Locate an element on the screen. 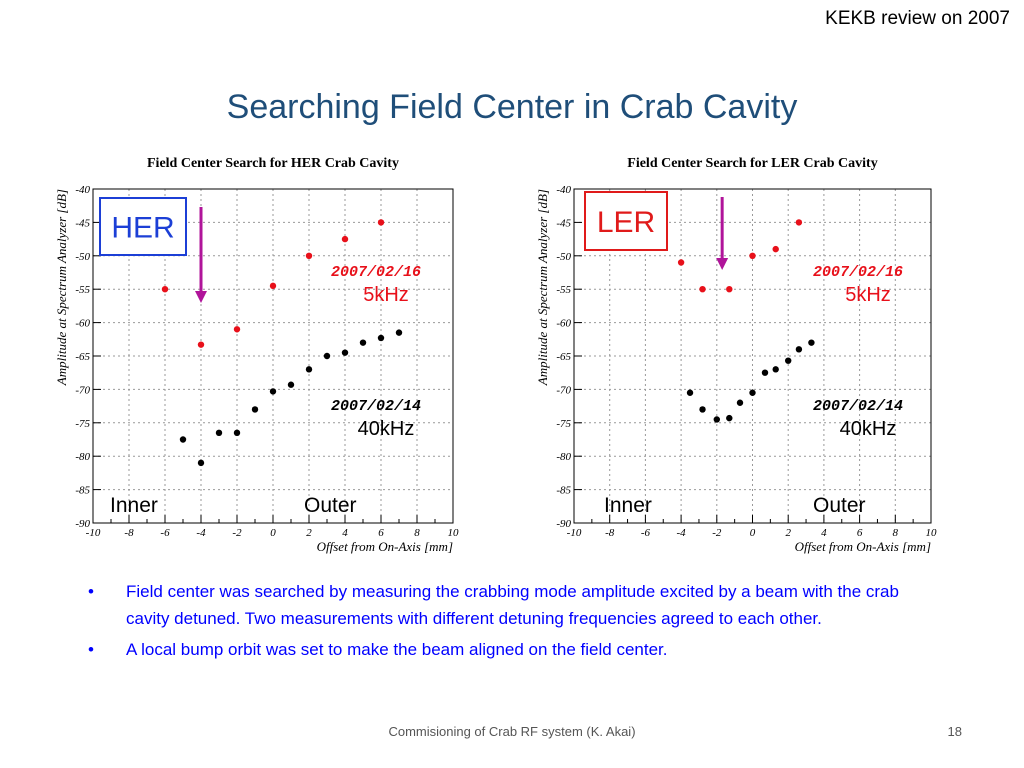 The width and height of the screenshot is (1024, 768). arrow-head is located at coordinates (201, 297).